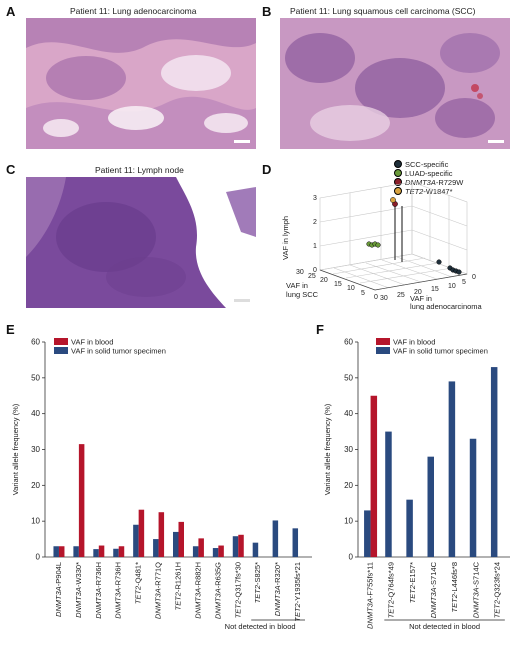 The width and height of the screenshot is (520, 651). Describe the element at coordinates (395, 83) in the screenshot. I see `panel-b-histology-image` at that location.